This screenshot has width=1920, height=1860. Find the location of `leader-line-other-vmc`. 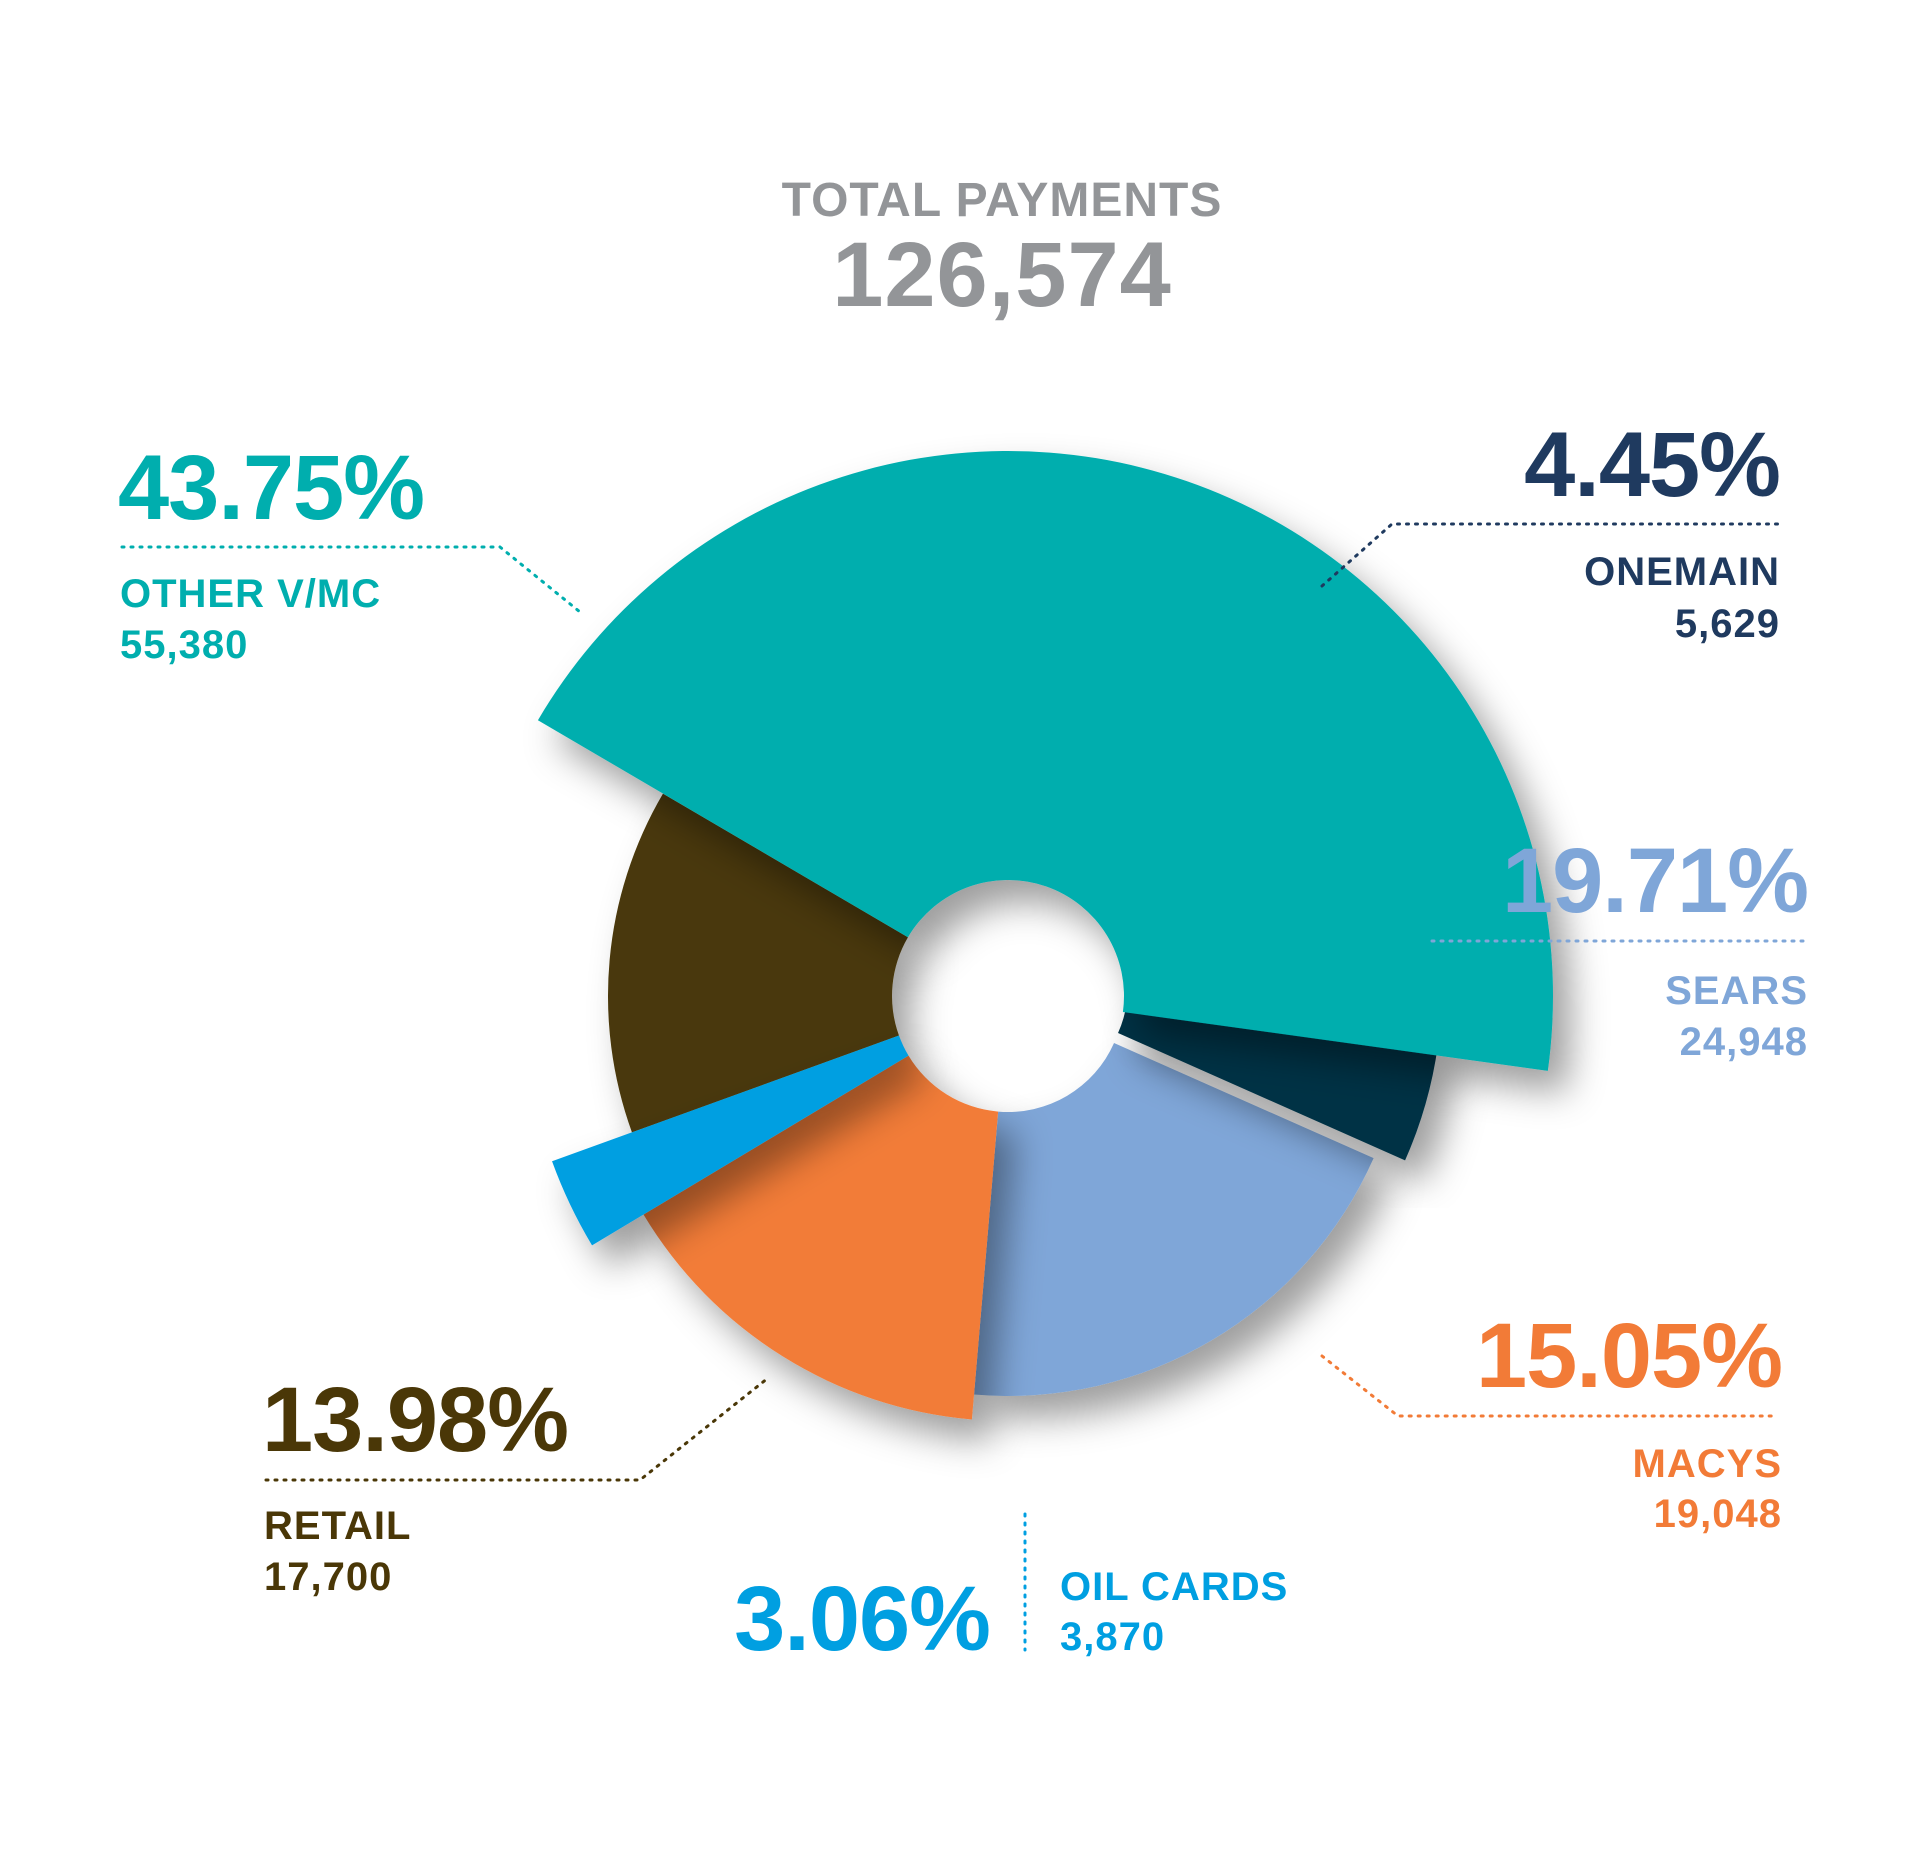

leader-line-other-vmc is located at coordinates (351, 579).